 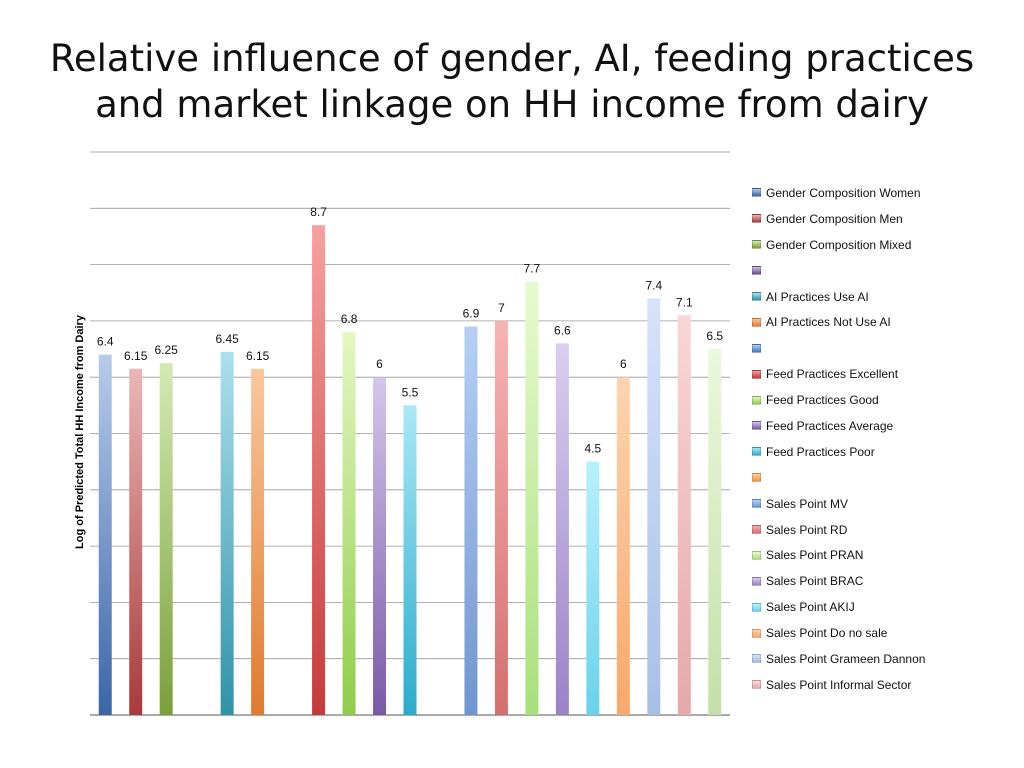 I want to click on legend-item: Sales Point BRAC, so click(x=838, y=581).